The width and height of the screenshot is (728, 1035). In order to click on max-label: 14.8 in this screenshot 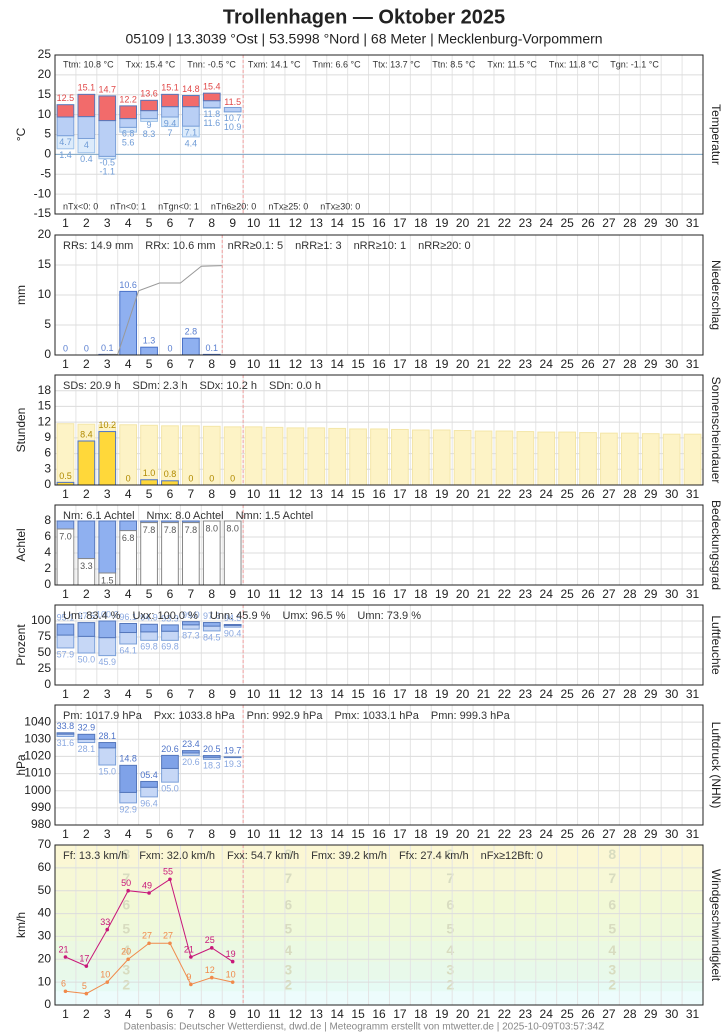, I will do `click(191, 89)`.